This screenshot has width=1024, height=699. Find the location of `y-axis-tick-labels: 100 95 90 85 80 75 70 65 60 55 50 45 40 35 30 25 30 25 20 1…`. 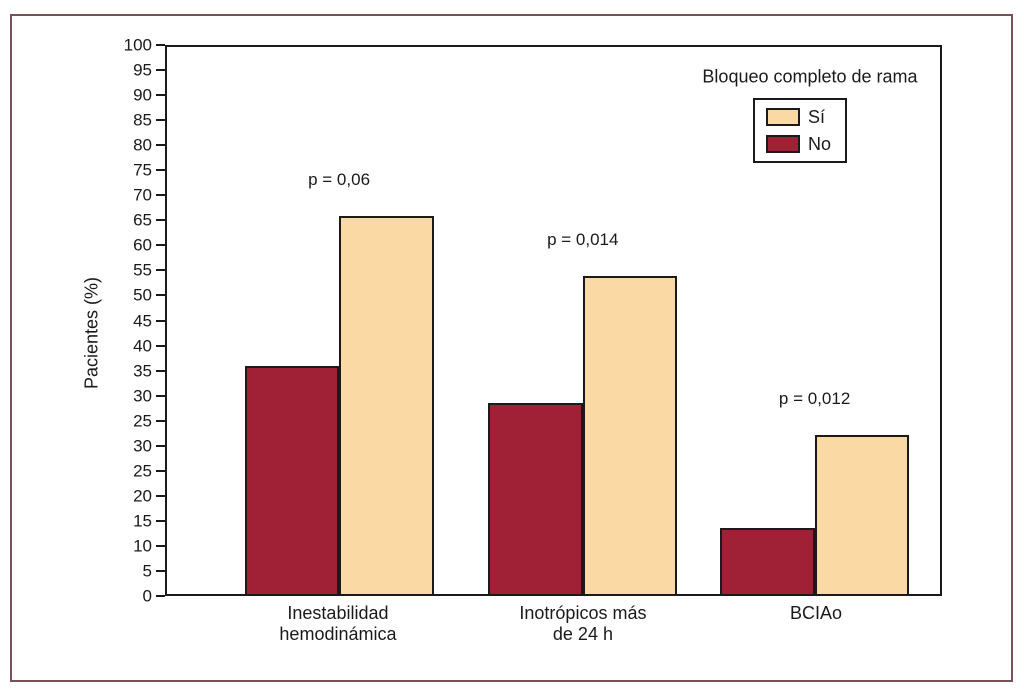

y-axis-tick-labels: 100 95 90 85 80 75 70 65 60 55 50 45 40 35 30 25 30 25 20 1… is located at coordinates (120, 321).